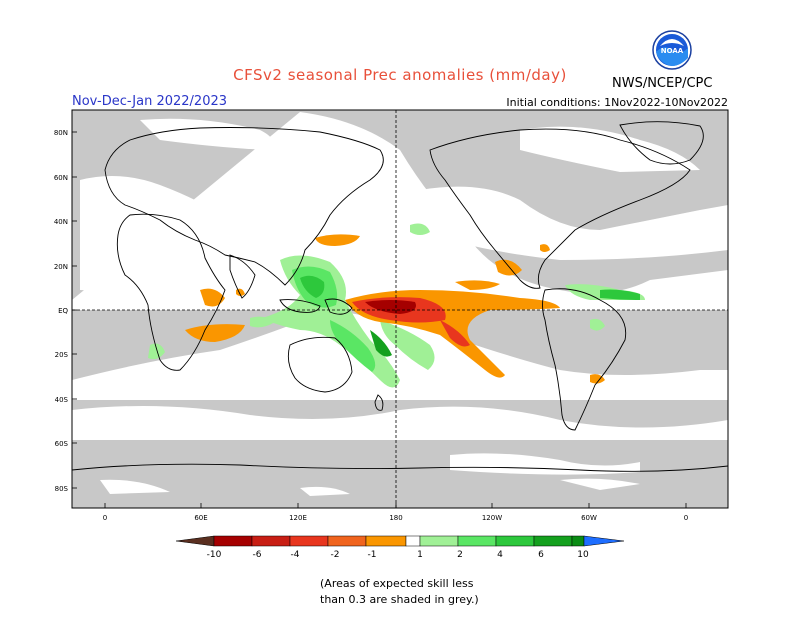  I want to click on colorbar-arrow-left, so click(195, 541).